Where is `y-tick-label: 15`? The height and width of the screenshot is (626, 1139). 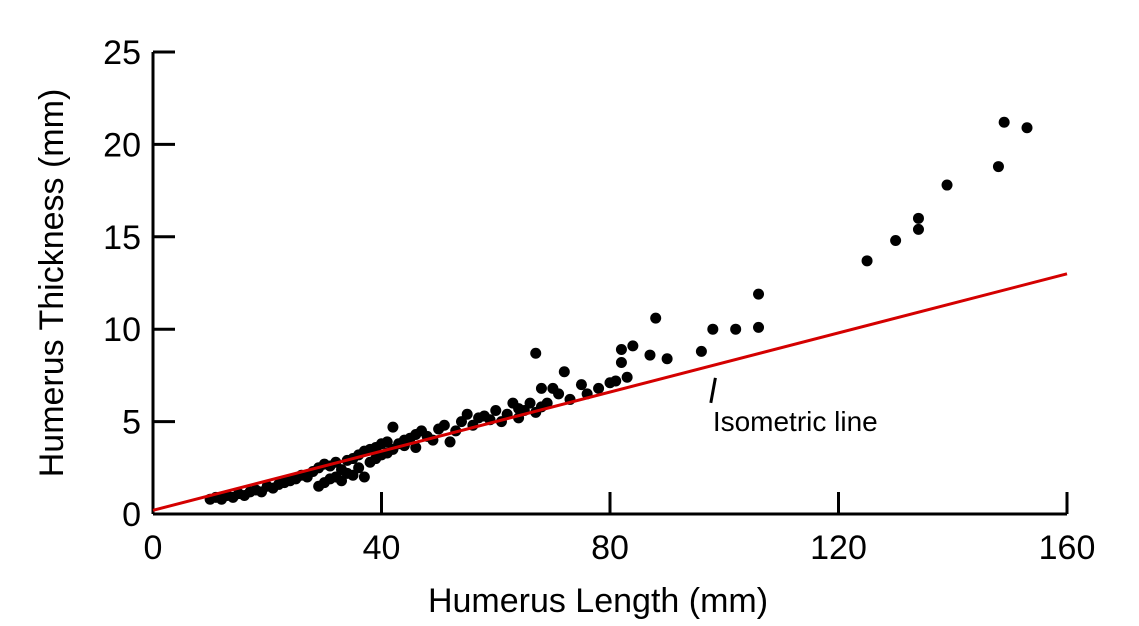 y-tick-label: 15 is located at coordinates (122, 238).